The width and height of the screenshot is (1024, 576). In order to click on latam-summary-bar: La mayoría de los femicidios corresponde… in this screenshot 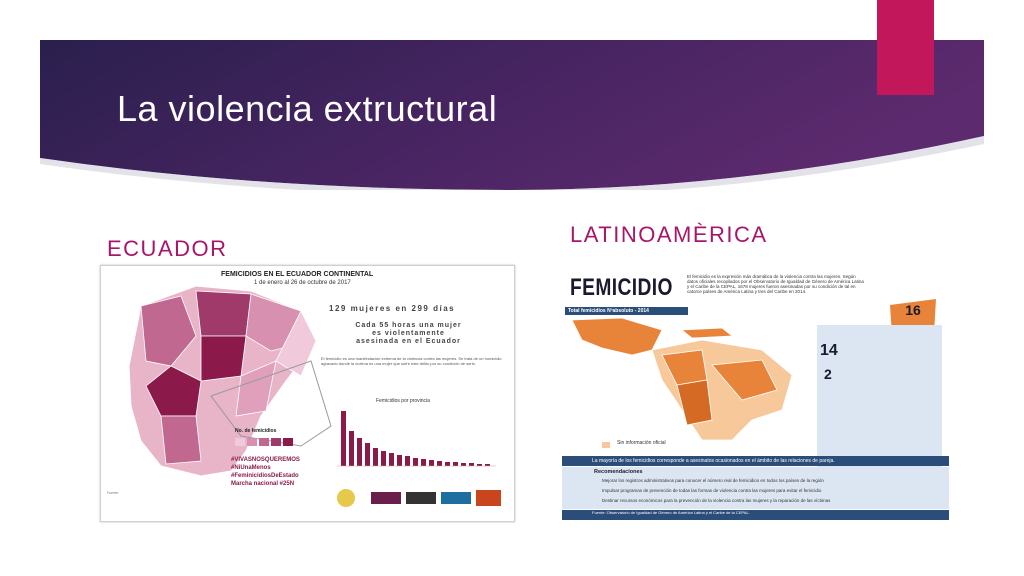, I will do `click(755, 461)`.